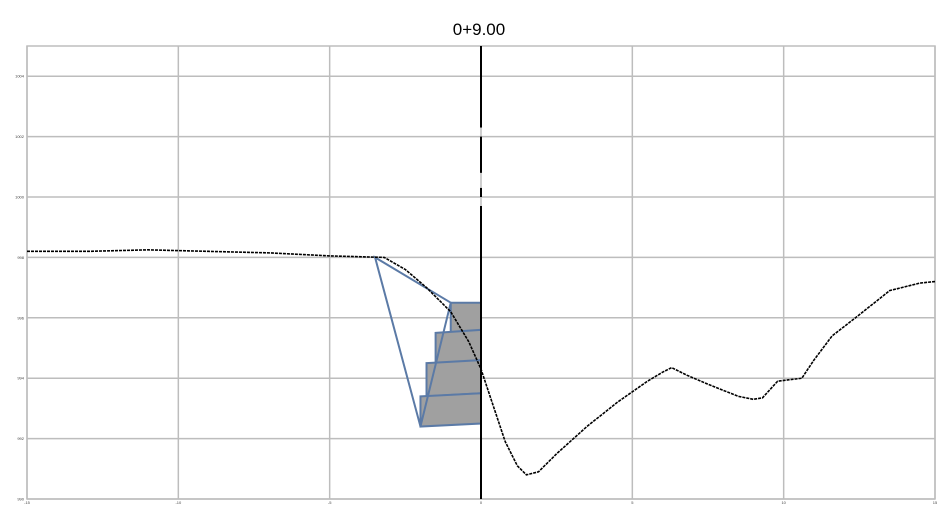 The width and height of the screenshot is (937, 507). I want to click on x-tick-label: -5, so click(330, 502).